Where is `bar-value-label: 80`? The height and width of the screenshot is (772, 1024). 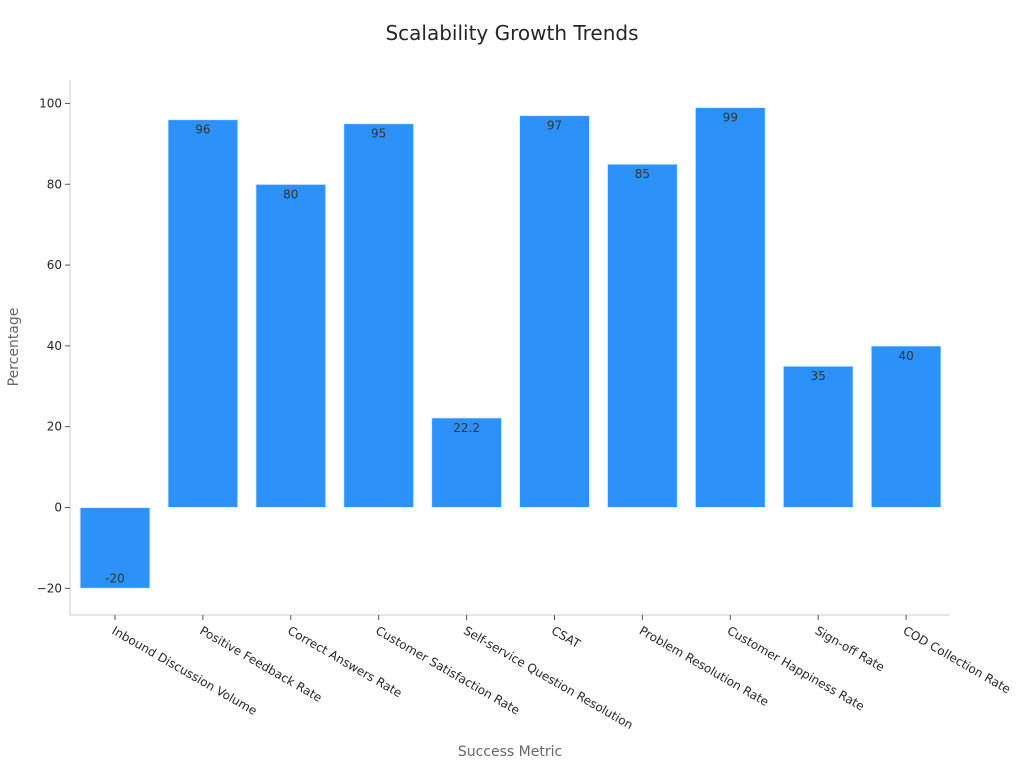 bar-value-label: 80 is located at coordinates (290, 194).